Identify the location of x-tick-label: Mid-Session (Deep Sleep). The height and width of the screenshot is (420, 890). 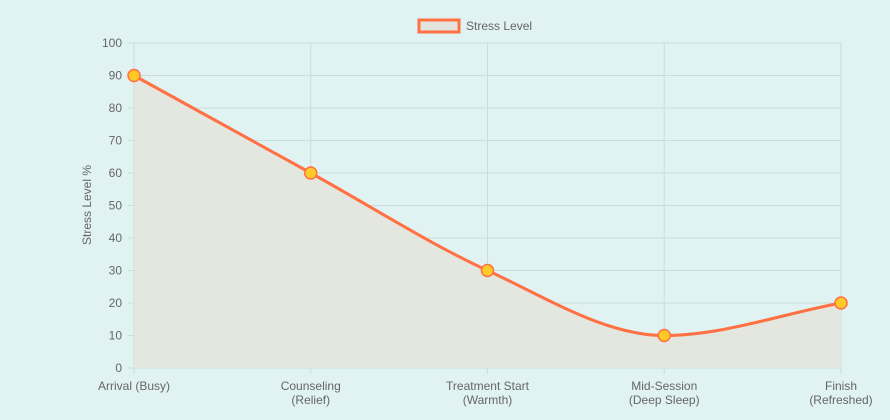
(664, 393).